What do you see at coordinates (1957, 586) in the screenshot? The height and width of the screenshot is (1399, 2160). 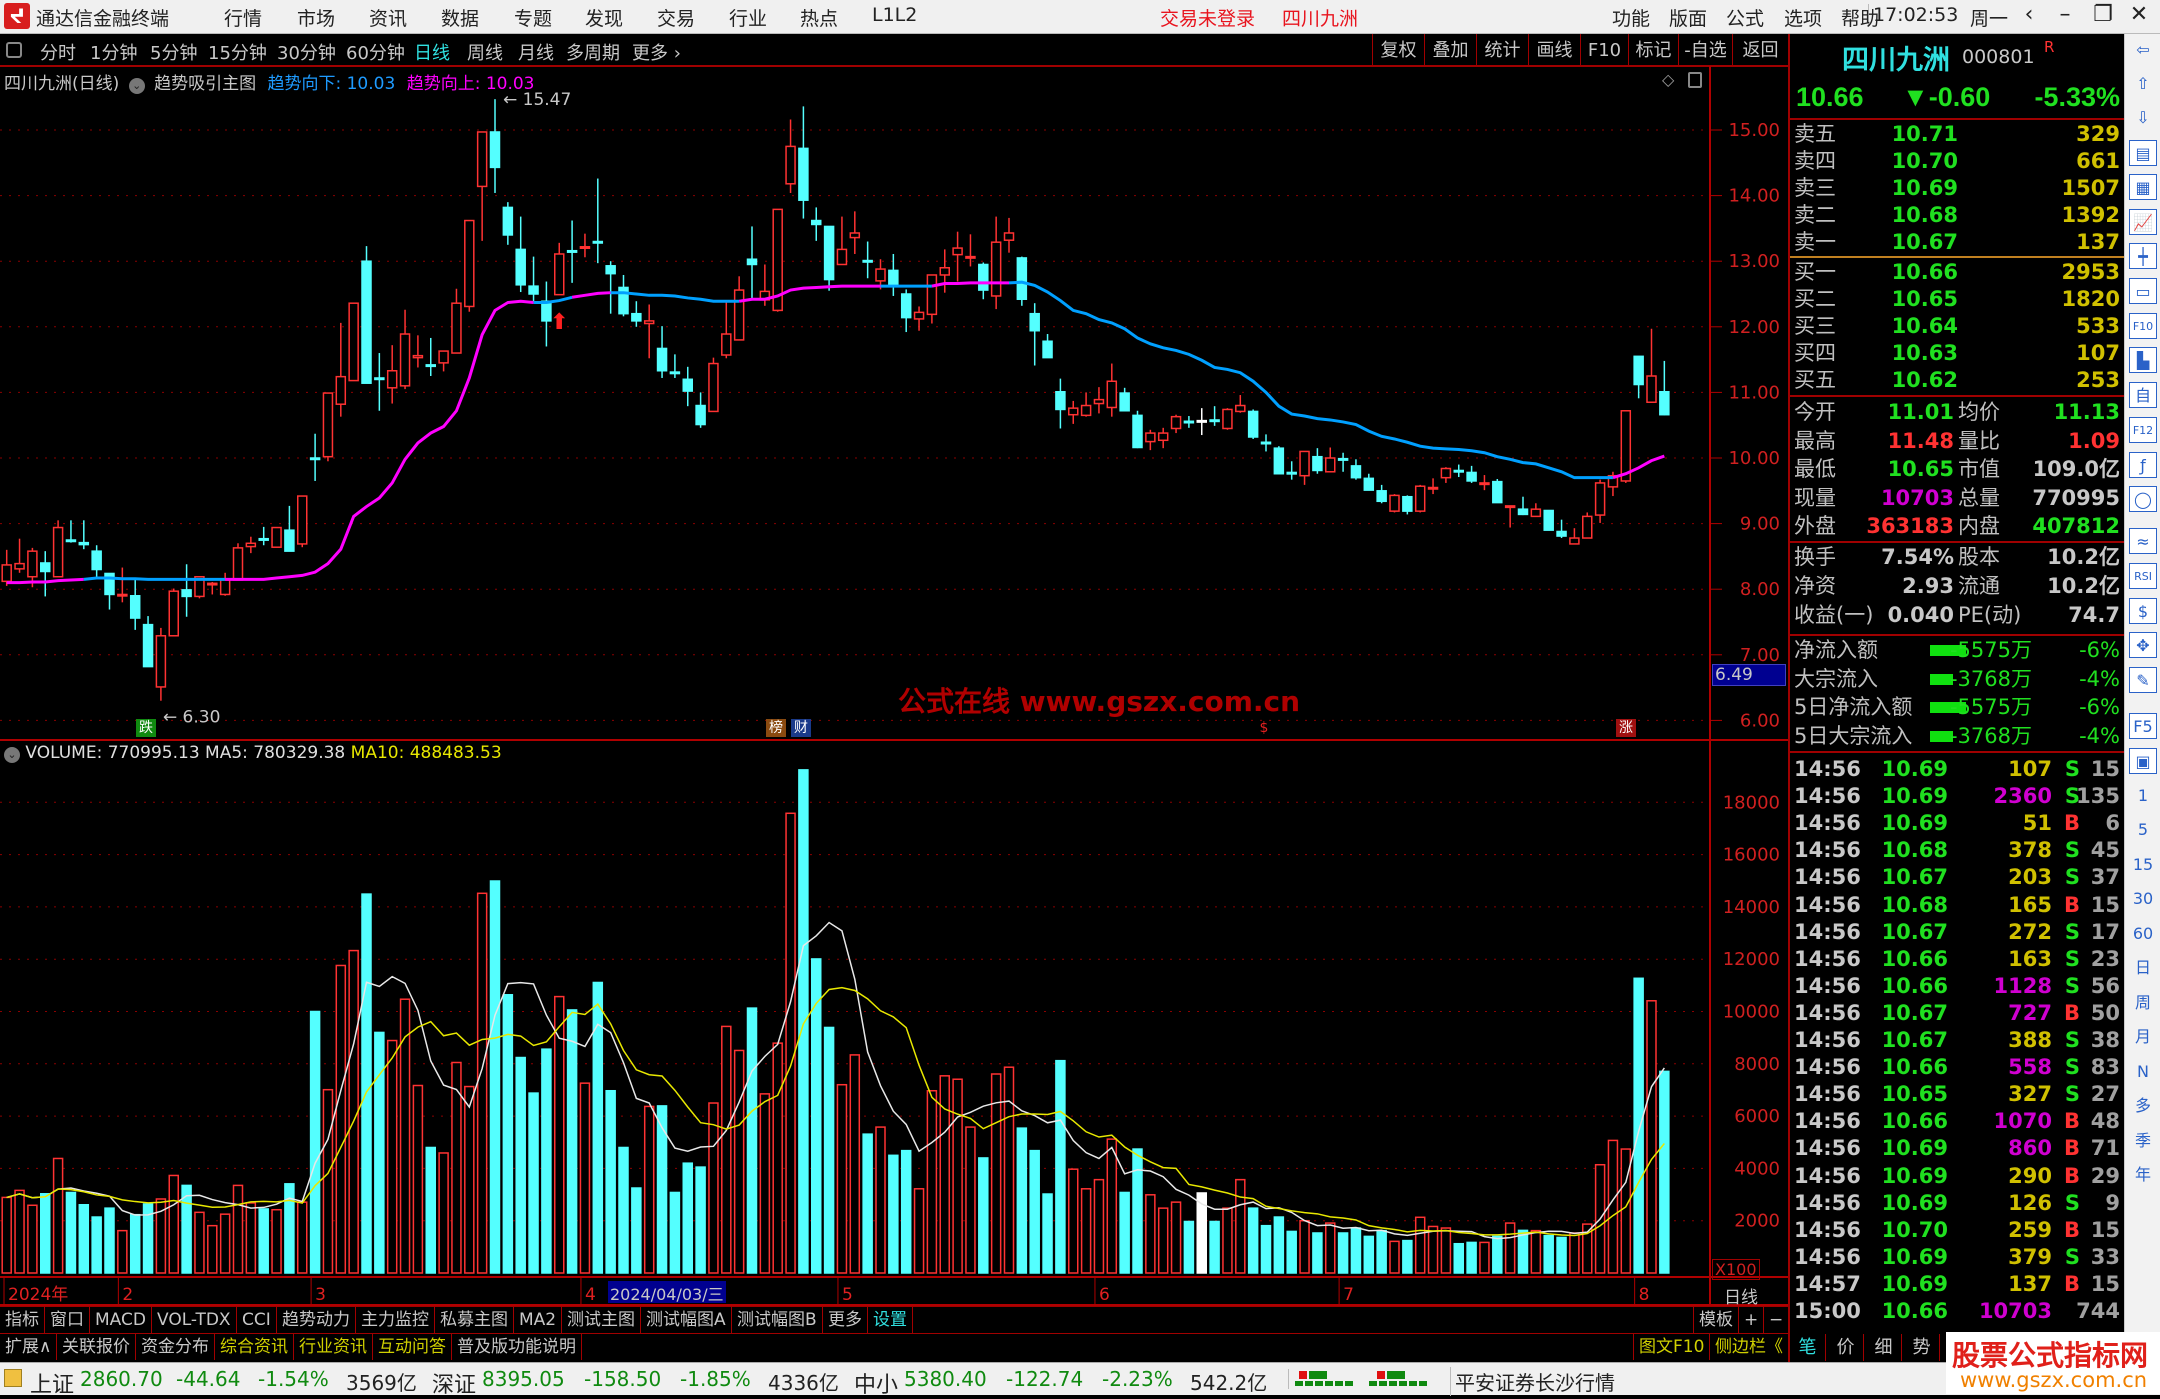 I see `fundamental-row: 净资 2.93 流通 10.2亿` at bounding box center [1957, 586].